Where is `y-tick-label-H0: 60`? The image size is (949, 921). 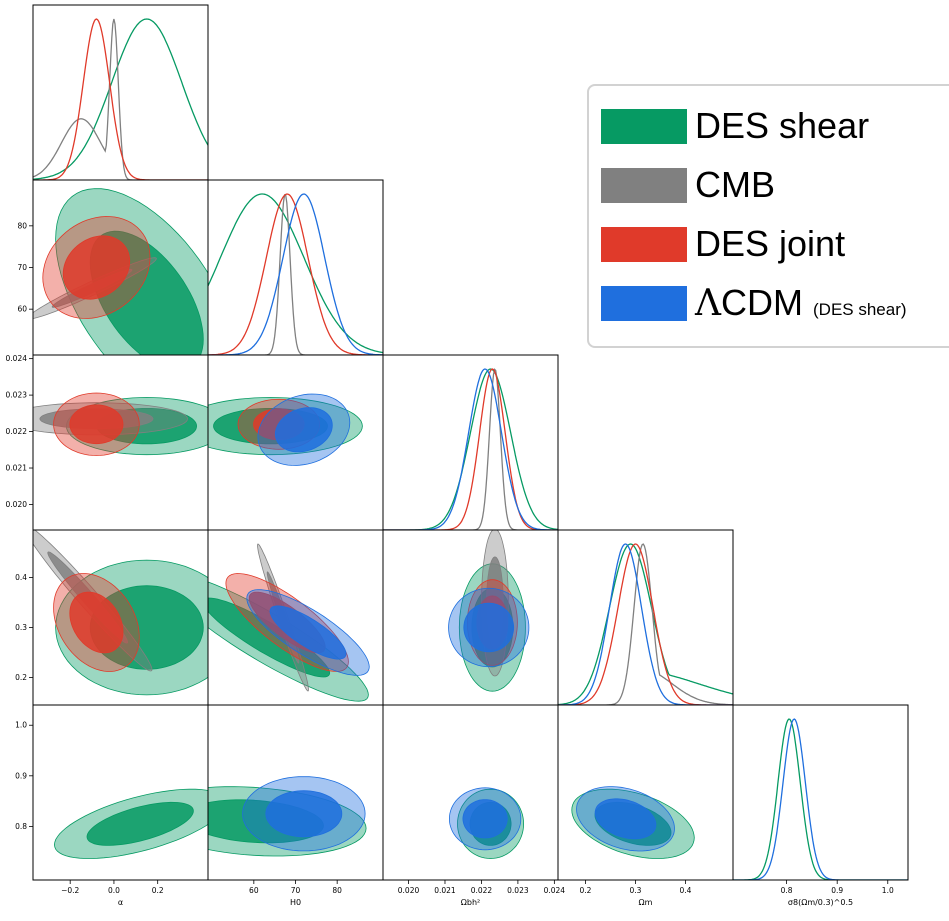
y-tick-label-H0: 60 is located at coordinates (22, 309).